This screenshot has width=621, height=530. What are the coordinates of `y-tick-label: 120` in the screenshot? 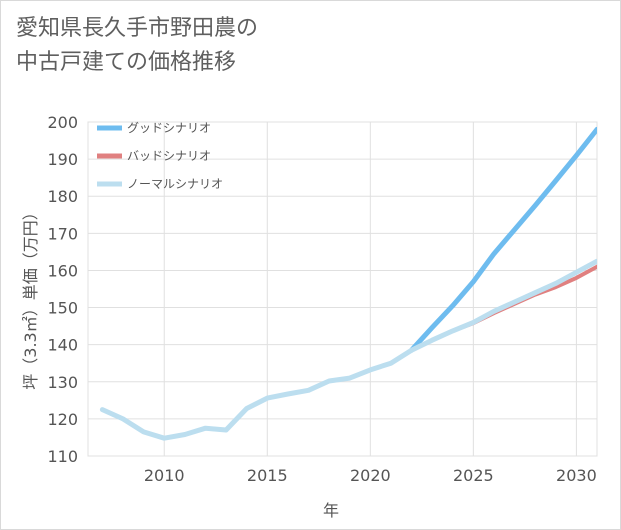 It's located at (62, 419).